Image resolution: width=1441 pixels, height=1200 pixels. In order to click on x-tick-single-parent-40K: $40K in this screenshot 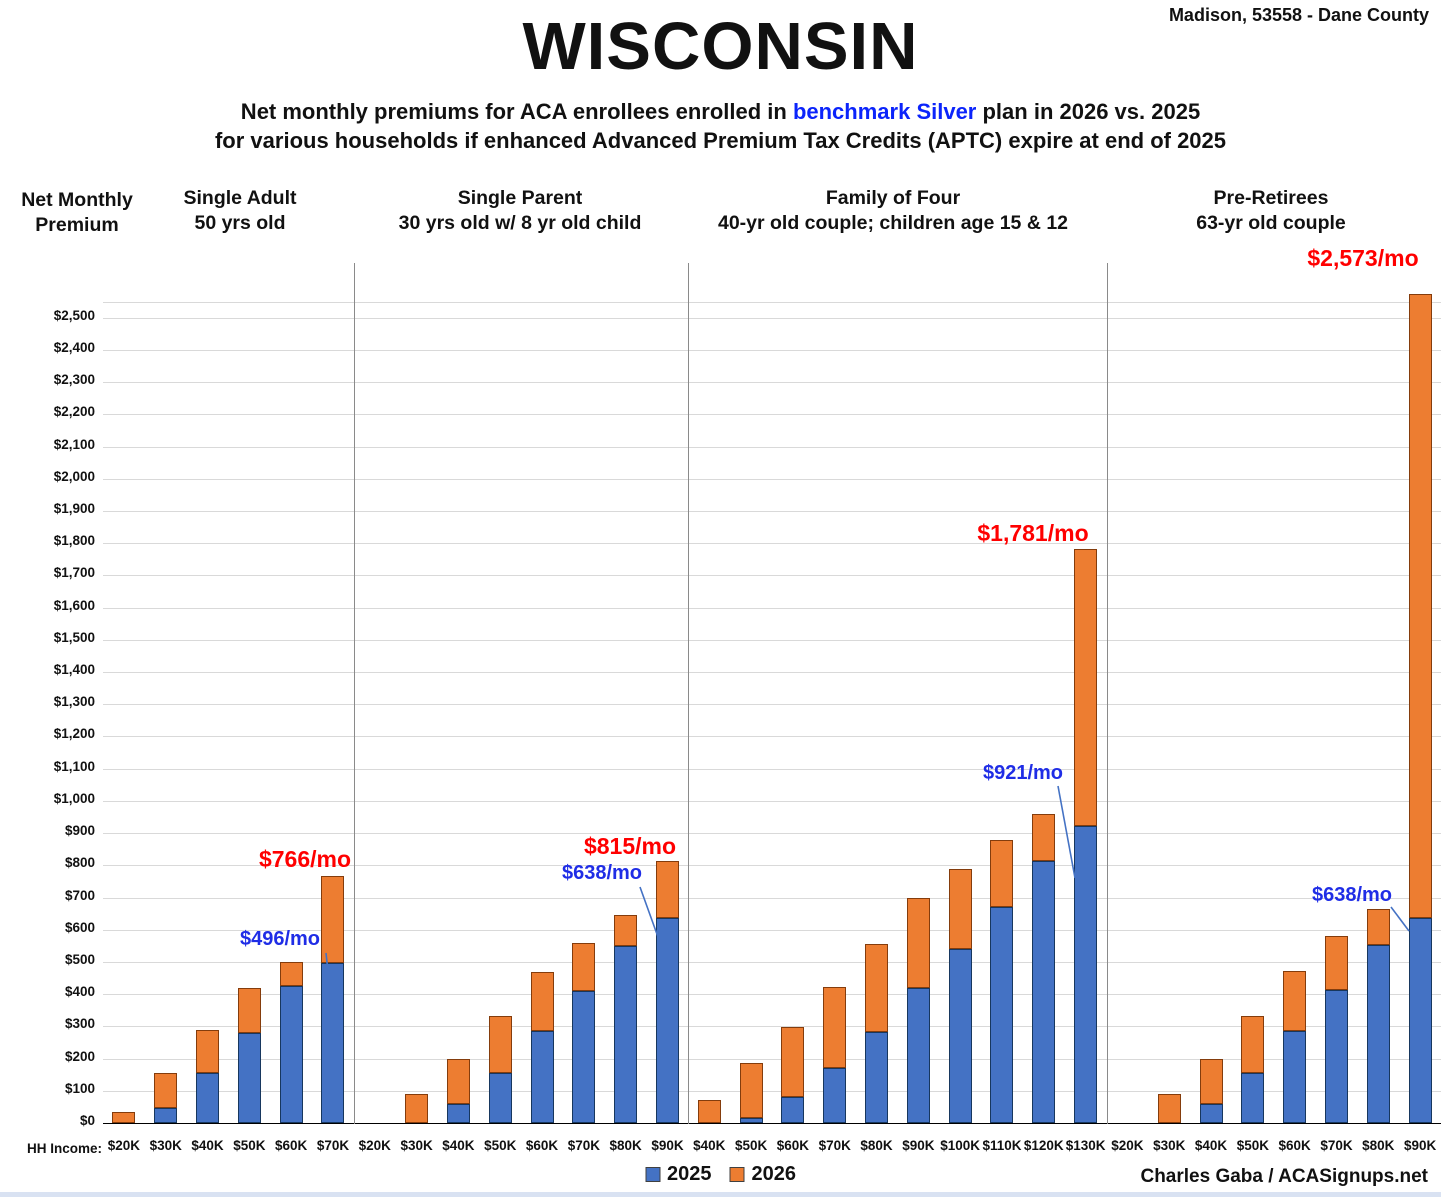, I will do `click(458, 1145)`.